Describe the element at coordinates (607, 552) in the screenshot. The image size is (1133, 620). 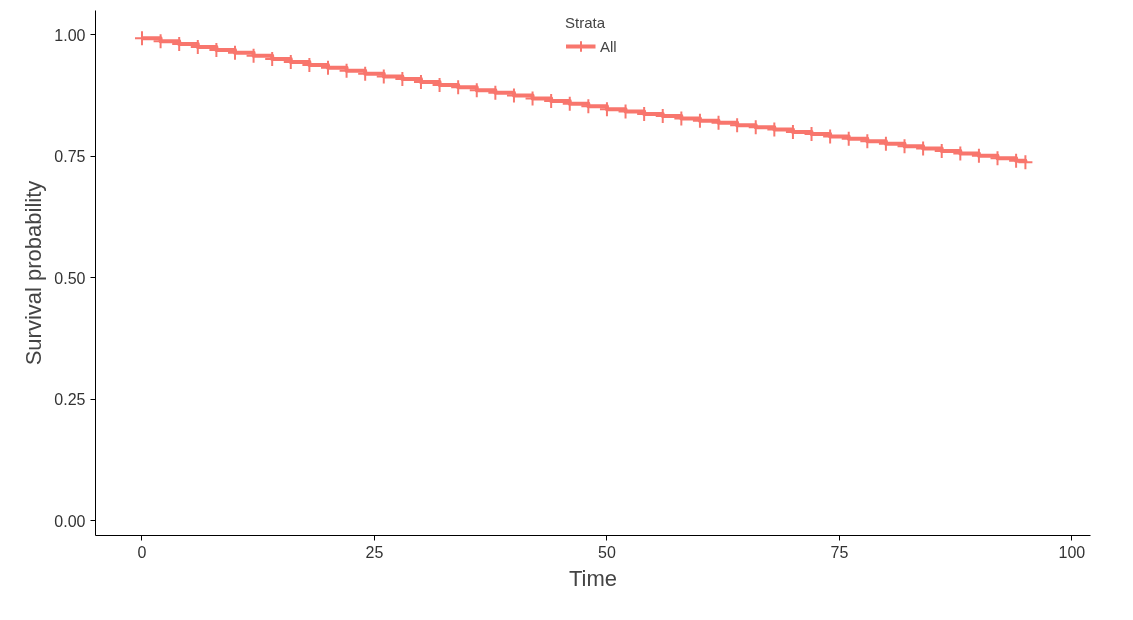
I see `x-tick-label: 50` at that location.